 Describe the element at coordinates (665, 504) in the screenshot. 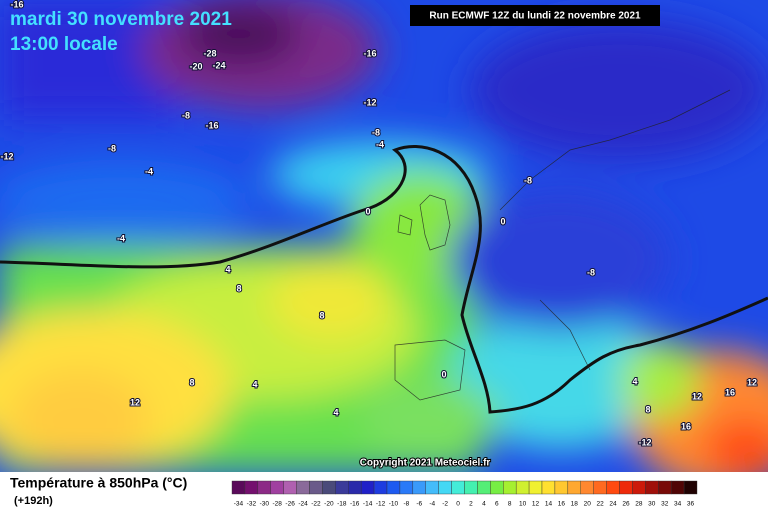

I see `scale-label: 32` at that location.